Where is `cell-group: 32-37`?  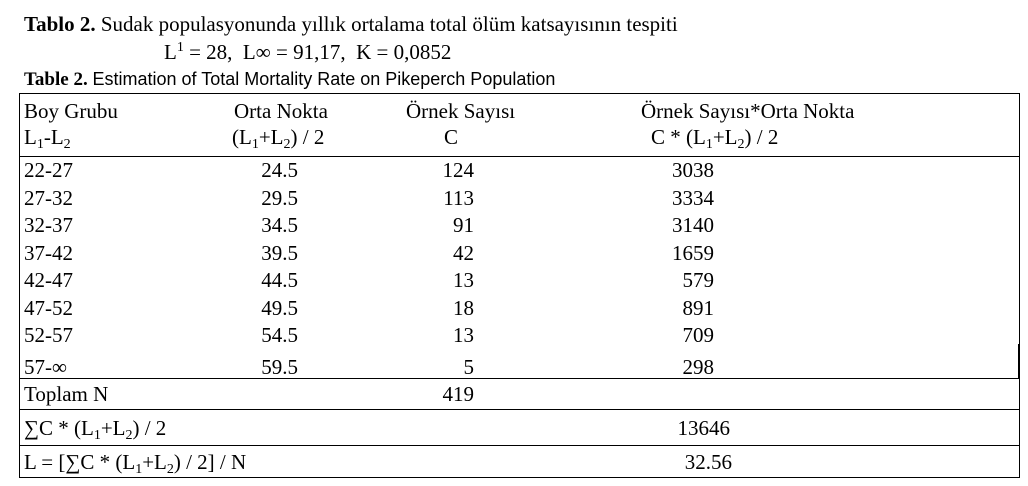 cell-group: 32-37 is located at coordinates (48, 225).